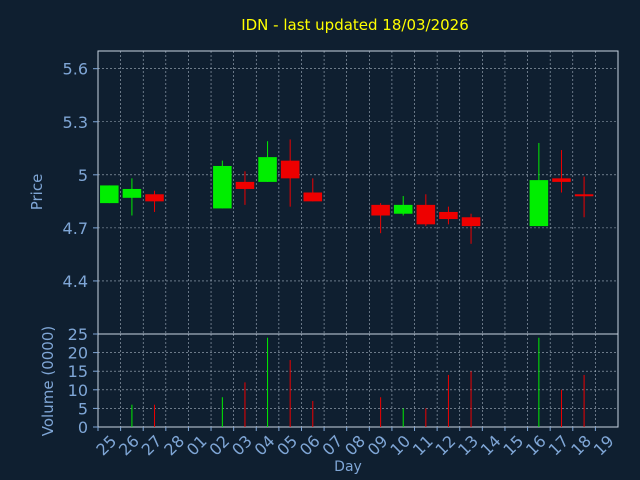 The width and height of the screenshot is (640, 480). Describe the element at coordinates (83, 408) in the screenshot. I see `volume-y-tick-label: 5` at that location.